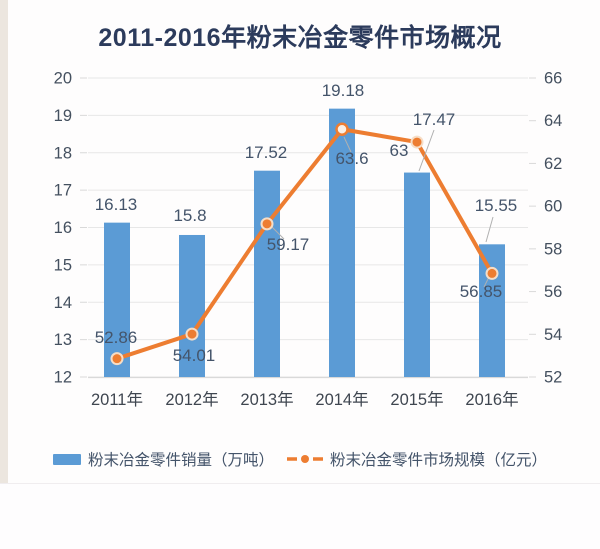 The height and width of the screenshot is (549, 600). I want to click on right-axis-tick-label: 54, so click(553, 335).